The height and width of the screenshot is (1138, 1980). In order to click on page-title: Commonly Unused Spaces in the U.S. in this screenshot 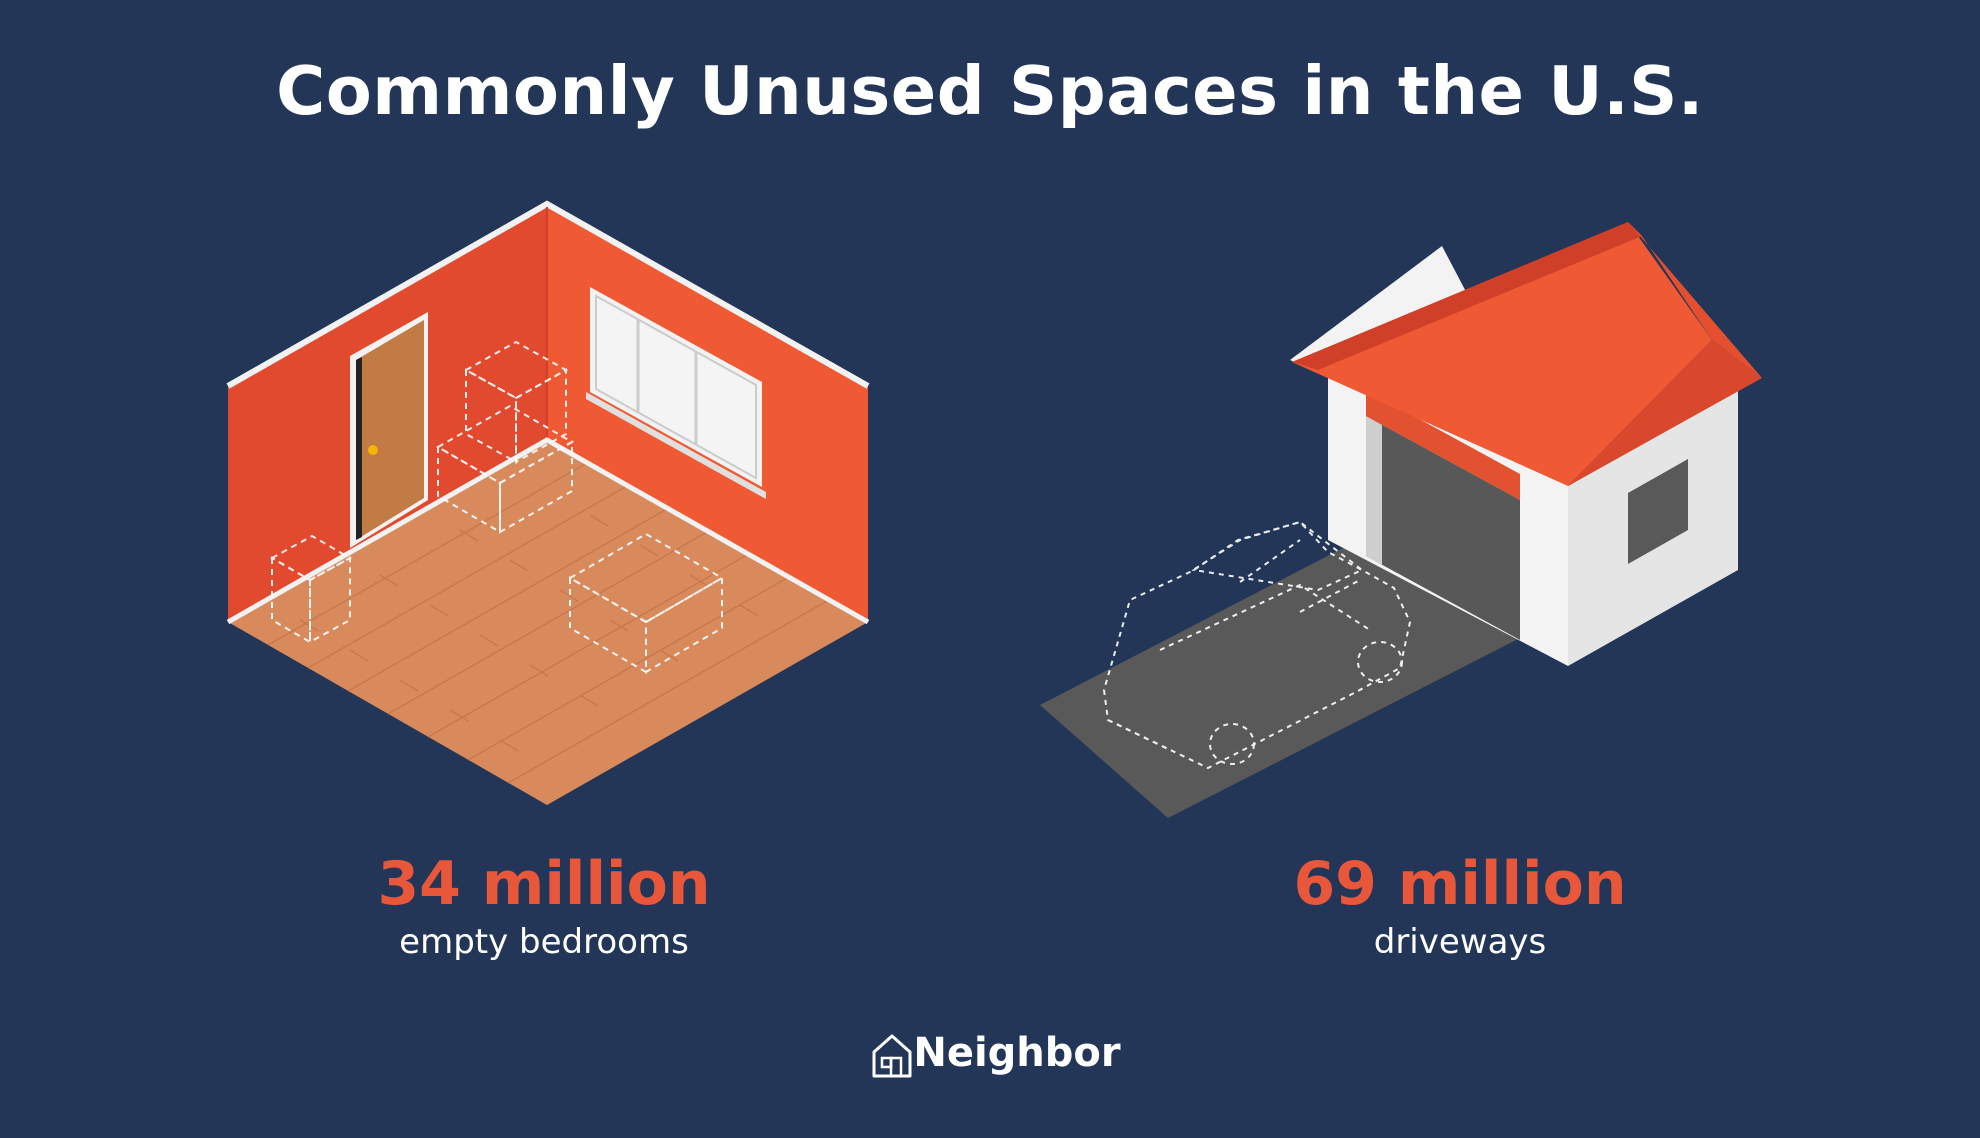, I will do `click(990, 91)`.